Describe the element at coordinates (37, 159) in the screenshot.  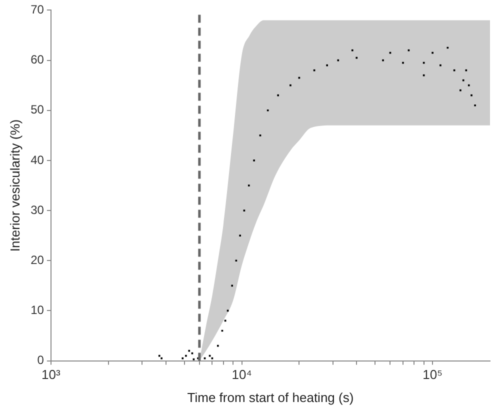
I see `y-tick-label: 40` at that location.